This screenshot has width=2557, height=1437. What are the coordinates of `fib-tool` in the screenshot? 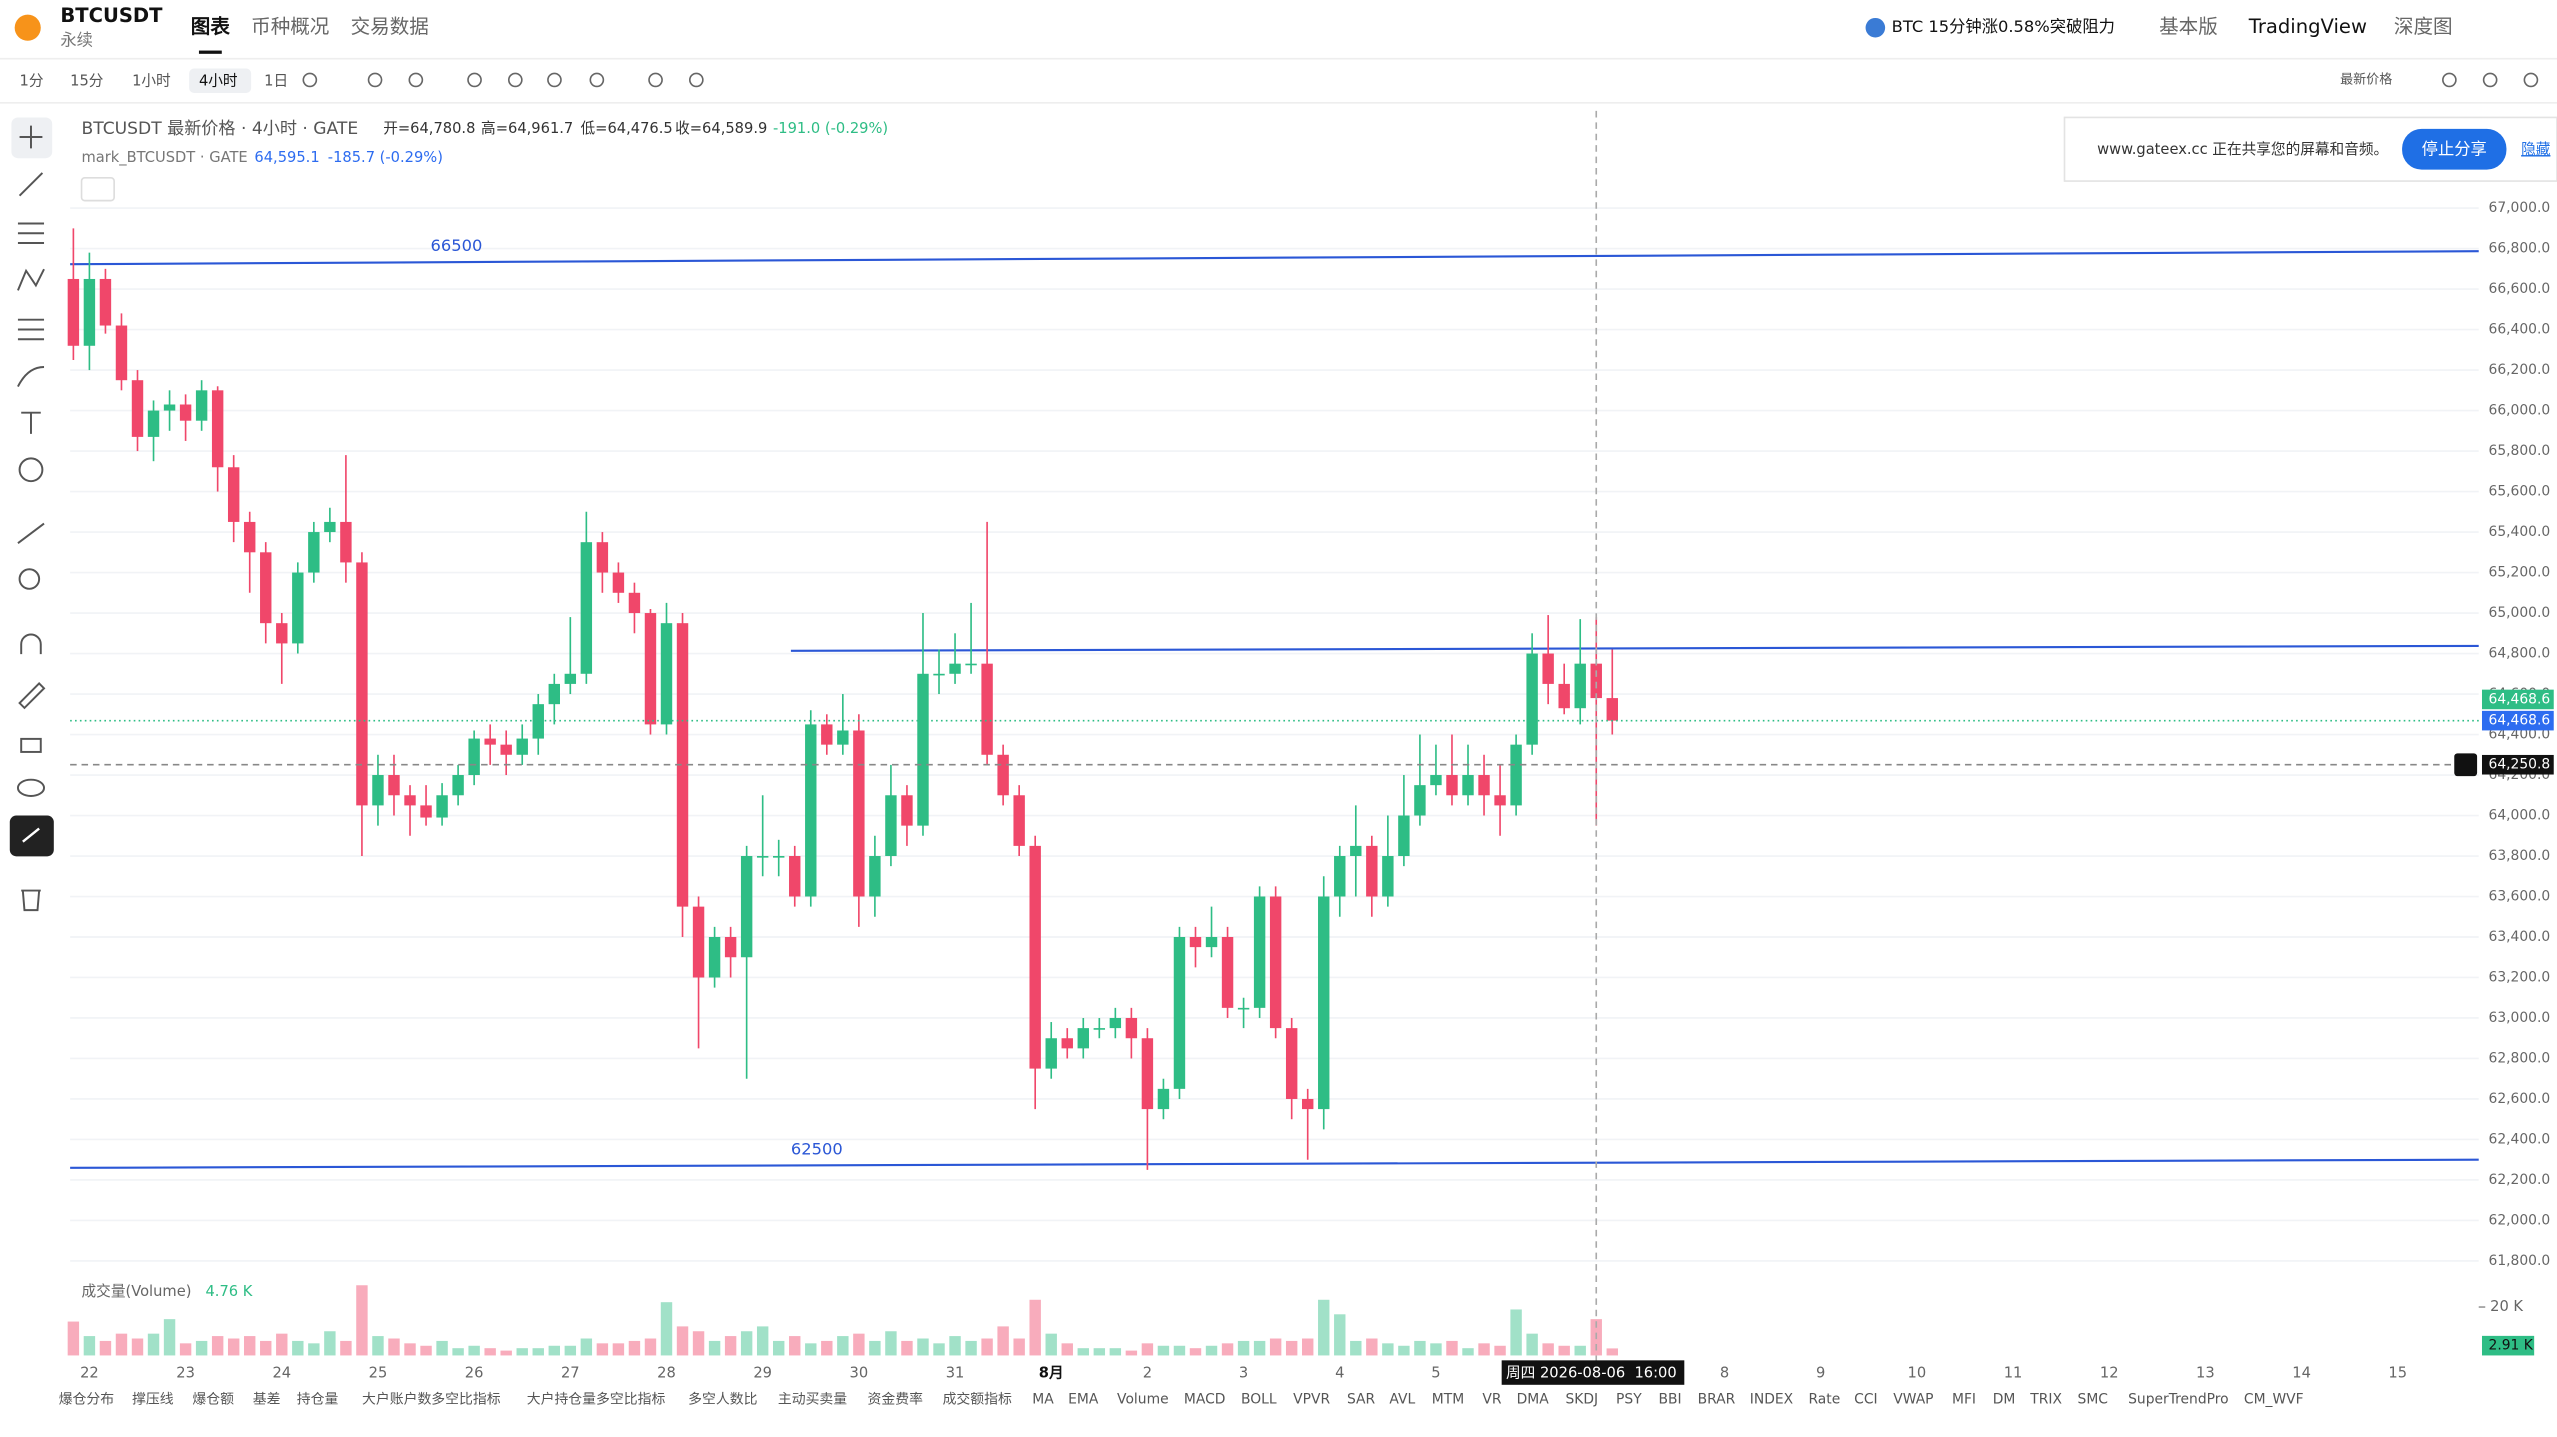 It's located at (31, 233).